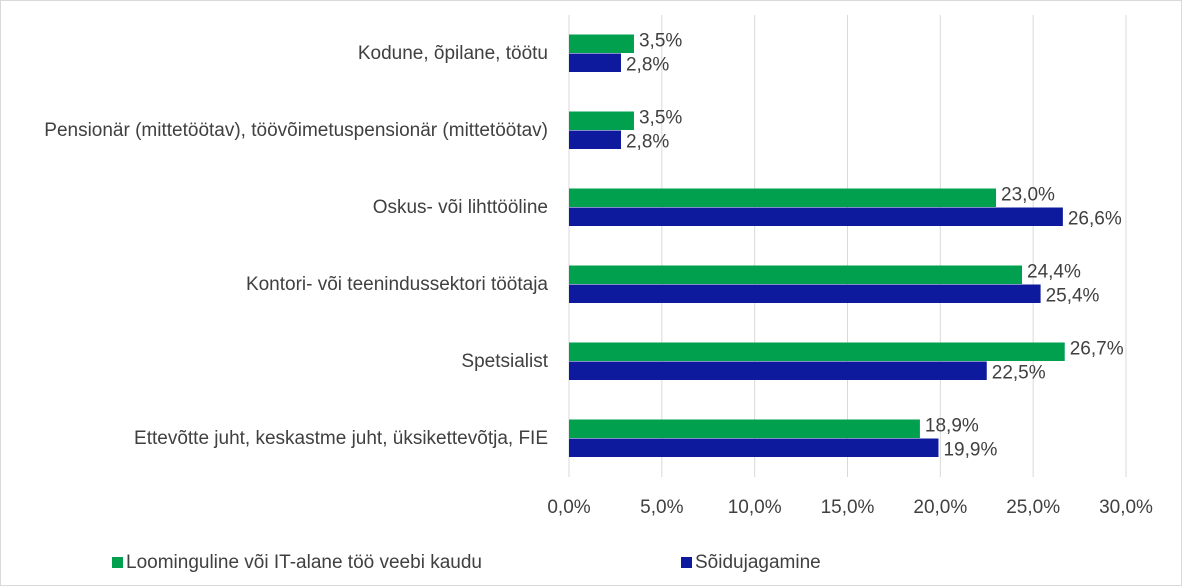  What do you see at coordinates (452, 53) in the screenshot?
I see `category-text: Kodune, õpilane, töötu` at bounding box center [452, 53].